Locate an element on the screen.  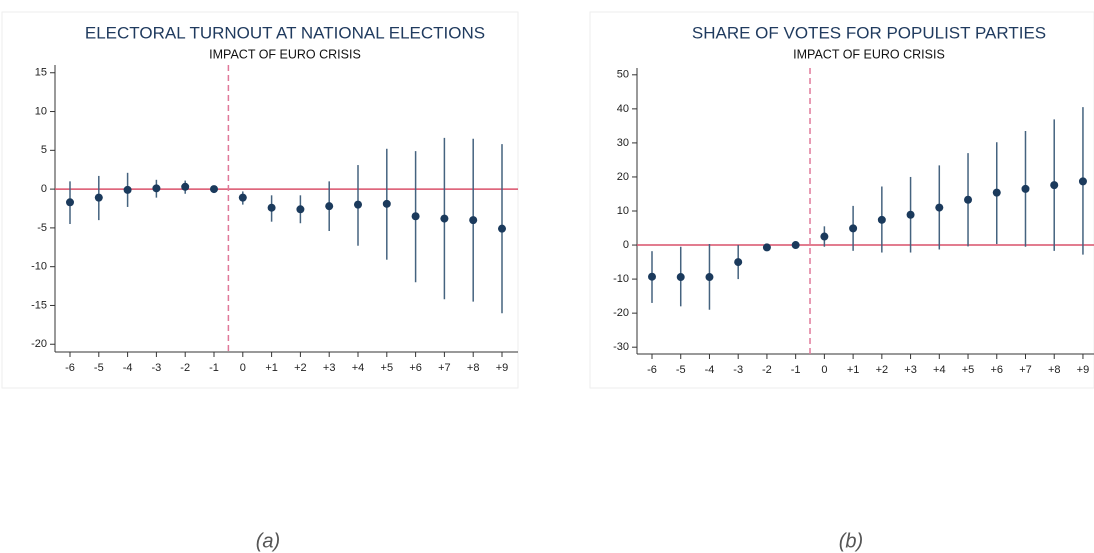
y-tick-label: 50 is located at coordinates (623, 75).